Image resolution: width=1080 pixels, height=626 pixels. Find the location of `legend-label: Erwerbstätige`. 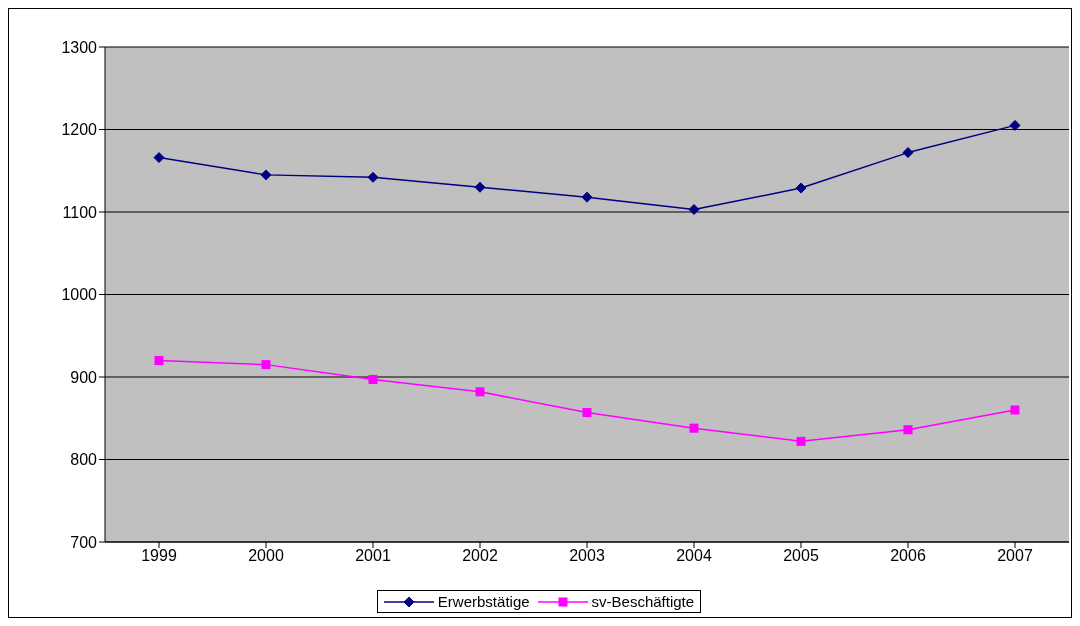

legend-label: Erwerbstätige is located at coordinates (483, 601).